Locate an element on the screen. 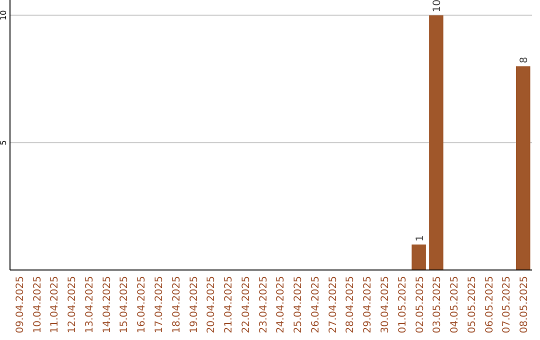 Image resolution: width=540 pixels, height=340 pixels. x-tick-label: 20.04.2025 is located at coordinates (212, 305).